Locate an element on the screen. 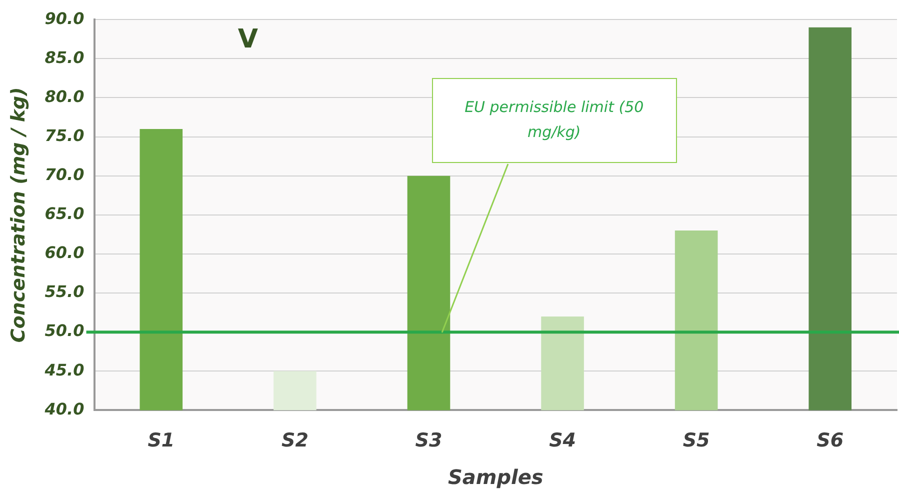 The width and height of the screenshot is (899, 495). y-tick-label: 65.0 is located at coordinates (64, 214).